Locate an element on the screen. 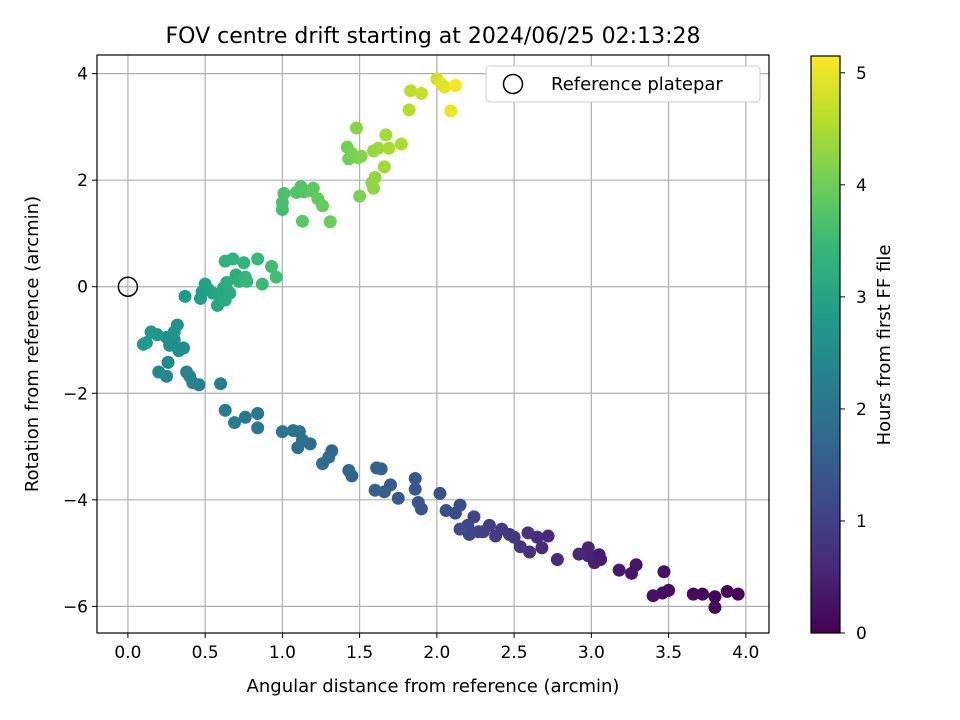 The width and height of the screenshot is (960, 720). x-tick-label: 0.5 is located at coordinates (205, 653).